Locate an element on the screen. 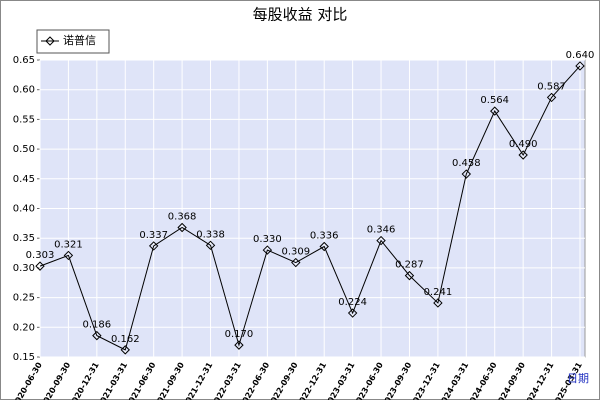 This screenshot has width=600, height=400. data-label: 0.346 is located at coordinates (381, 230).